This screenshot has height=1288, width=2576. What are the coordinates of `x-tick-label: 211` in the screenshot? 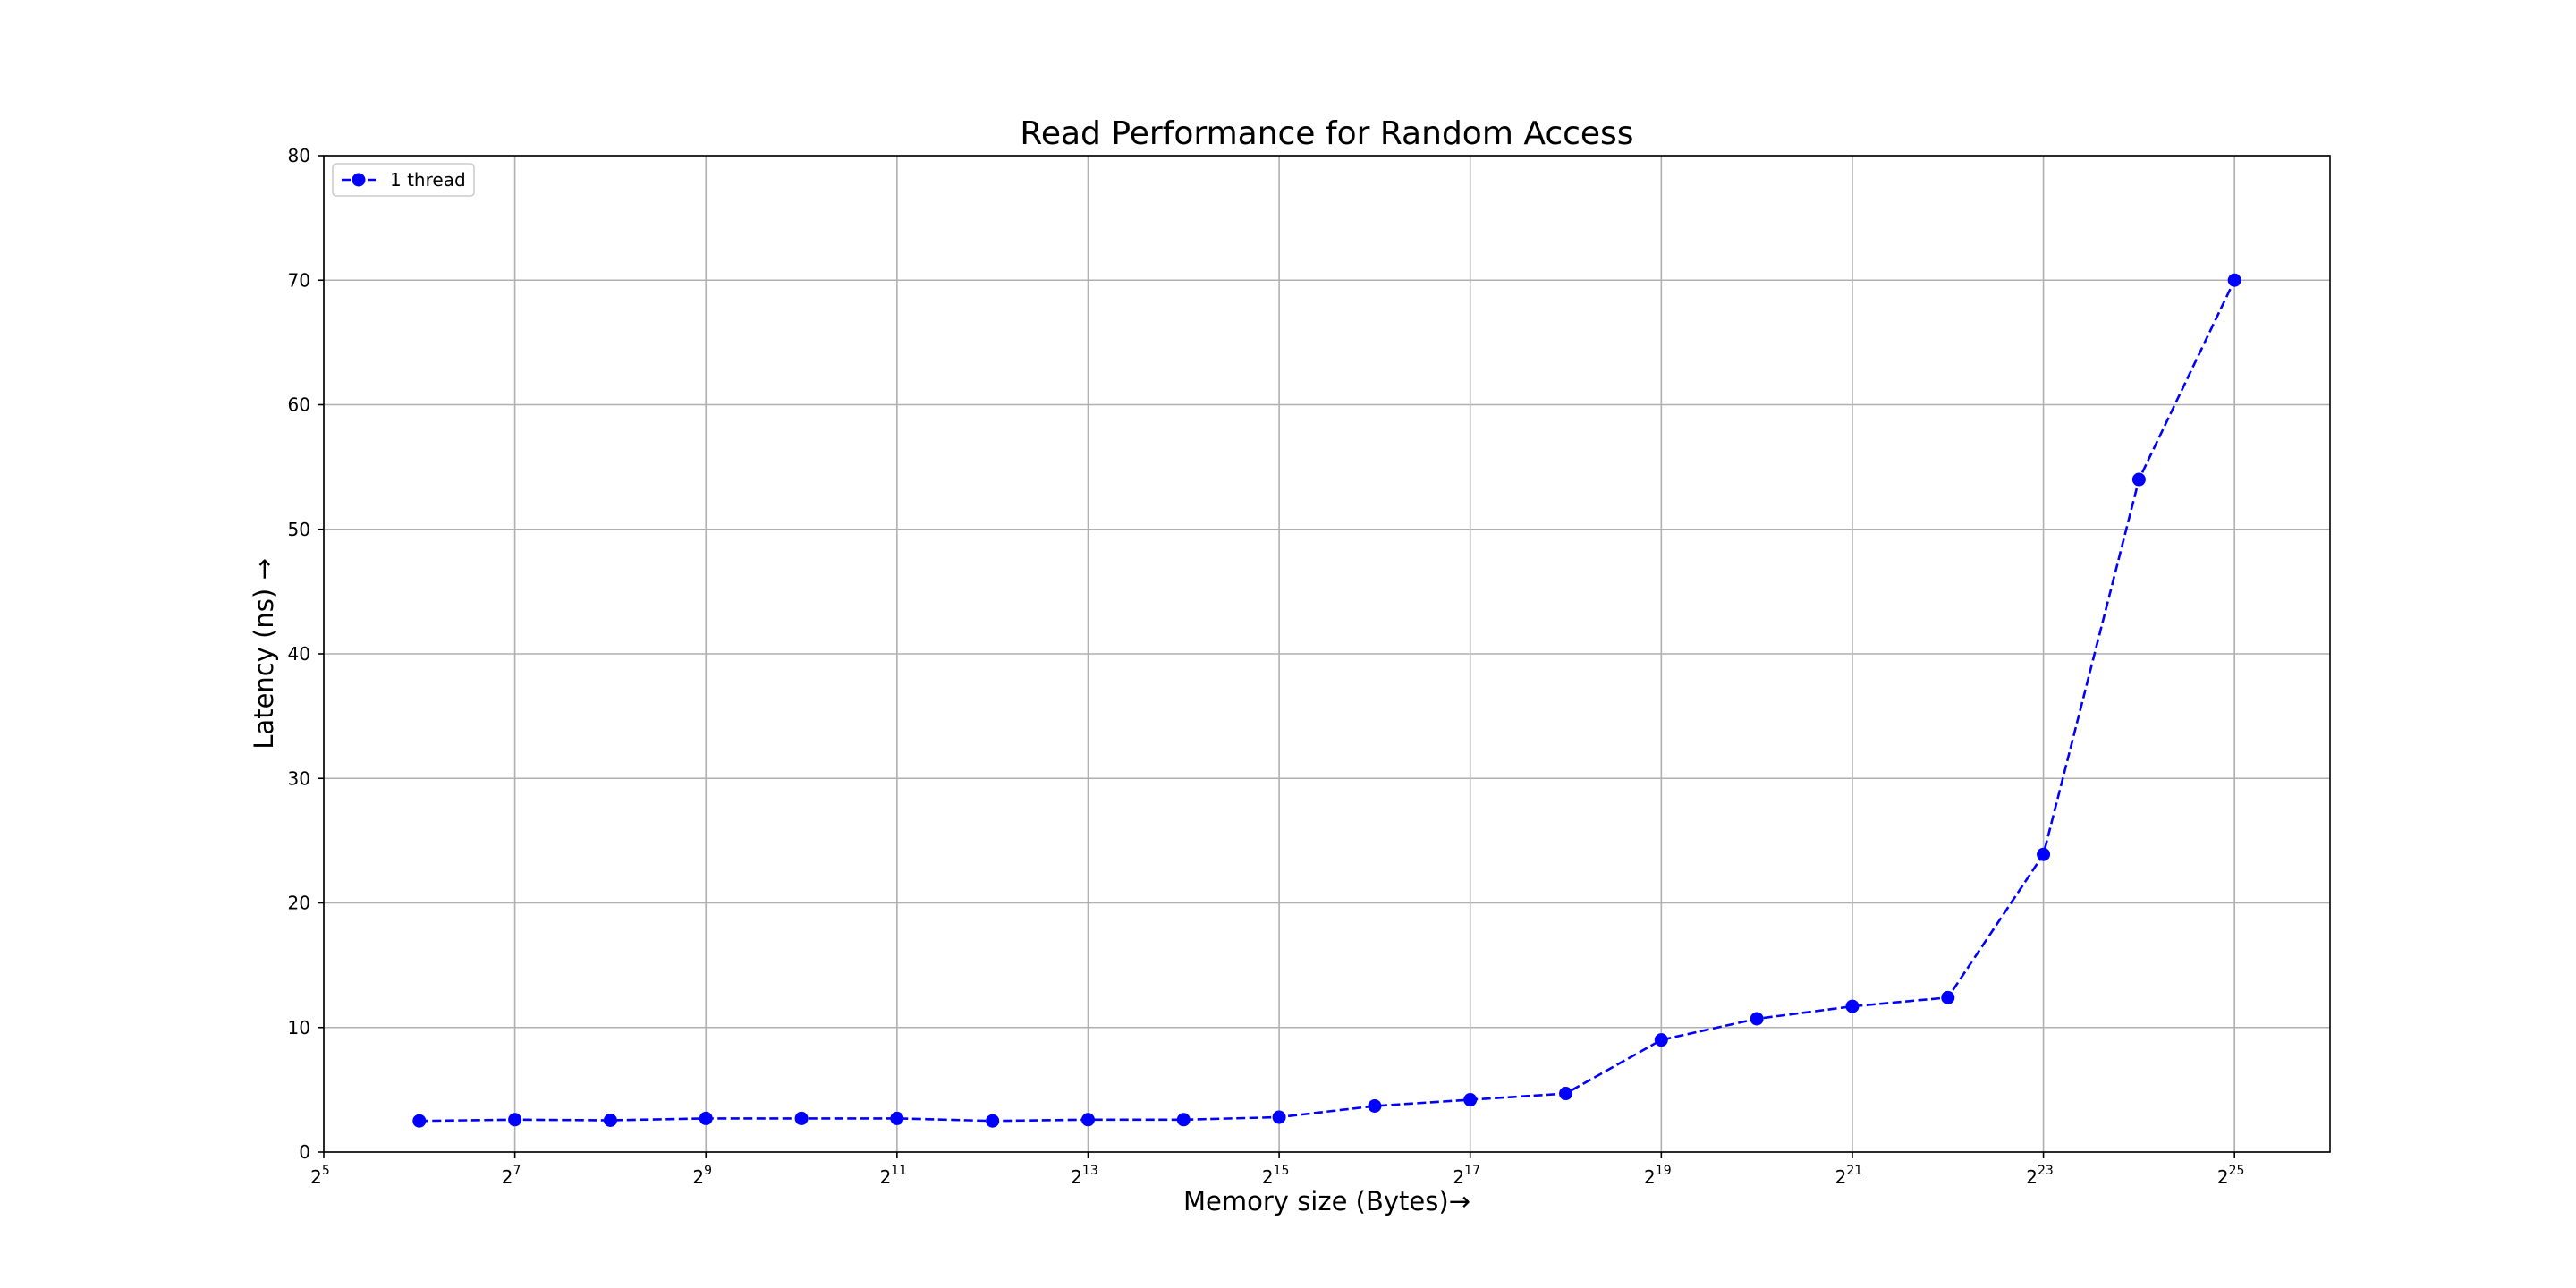 It's located at (894, 1176).